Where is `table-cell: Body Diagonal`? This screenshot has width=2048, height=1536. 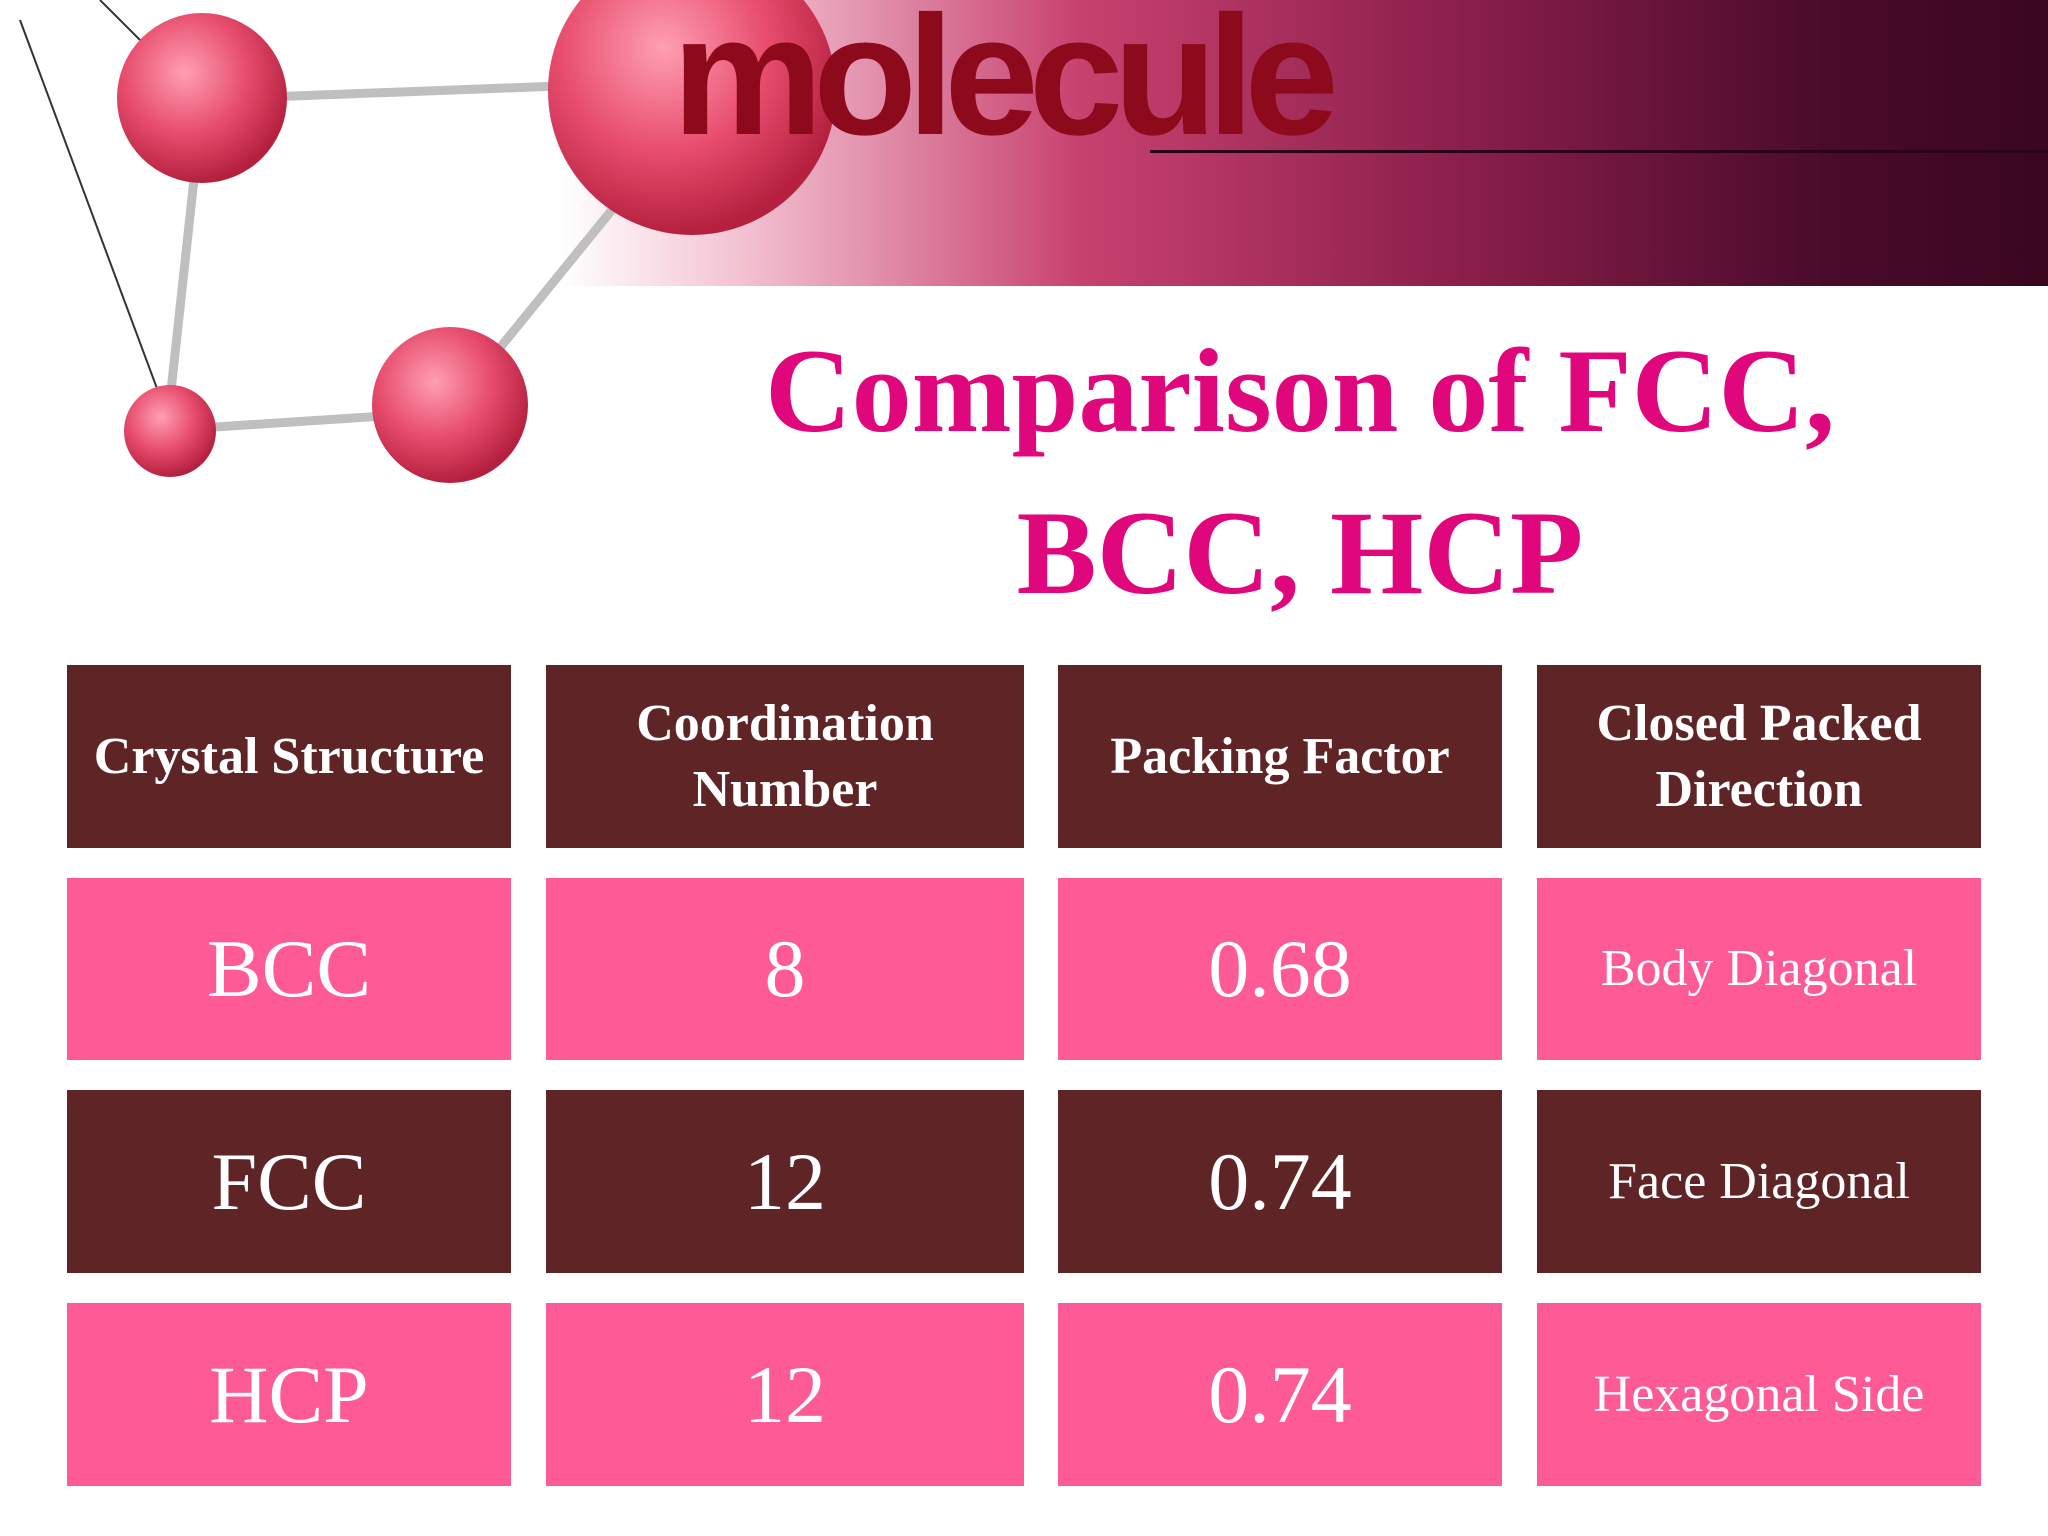 table-cell: Body Diagonal is located at coordinates (1759, 969).